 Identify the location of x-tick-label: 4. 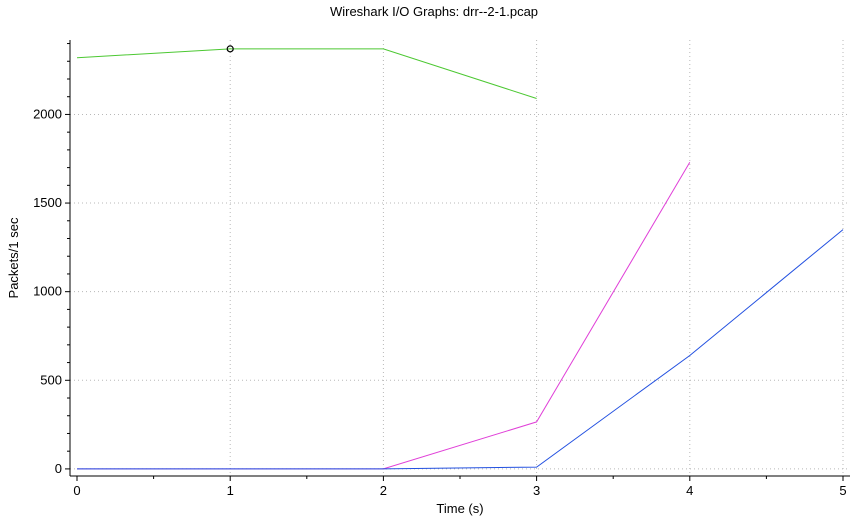
(689, 490).